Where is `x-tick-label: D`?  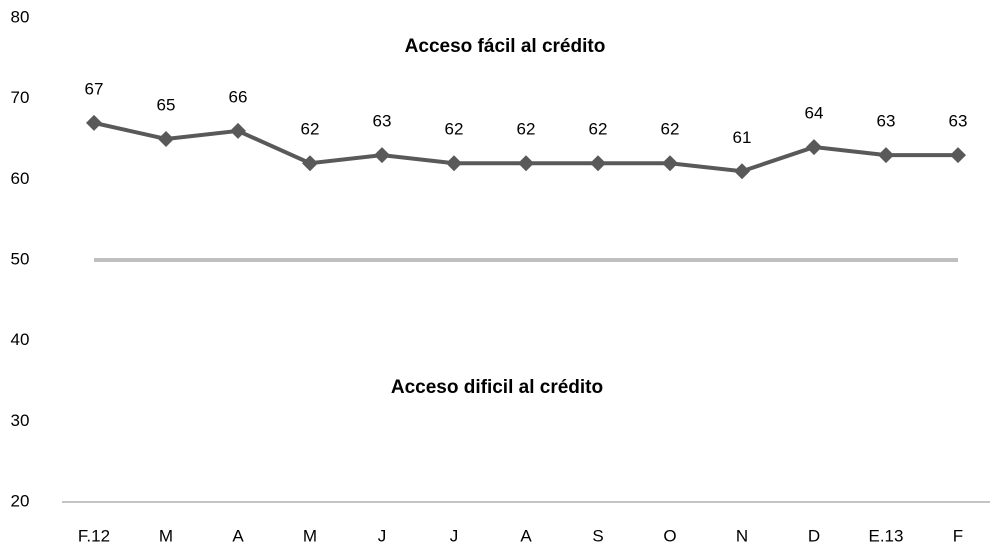
x-tick-label: D is located at coordinates (814, 535).